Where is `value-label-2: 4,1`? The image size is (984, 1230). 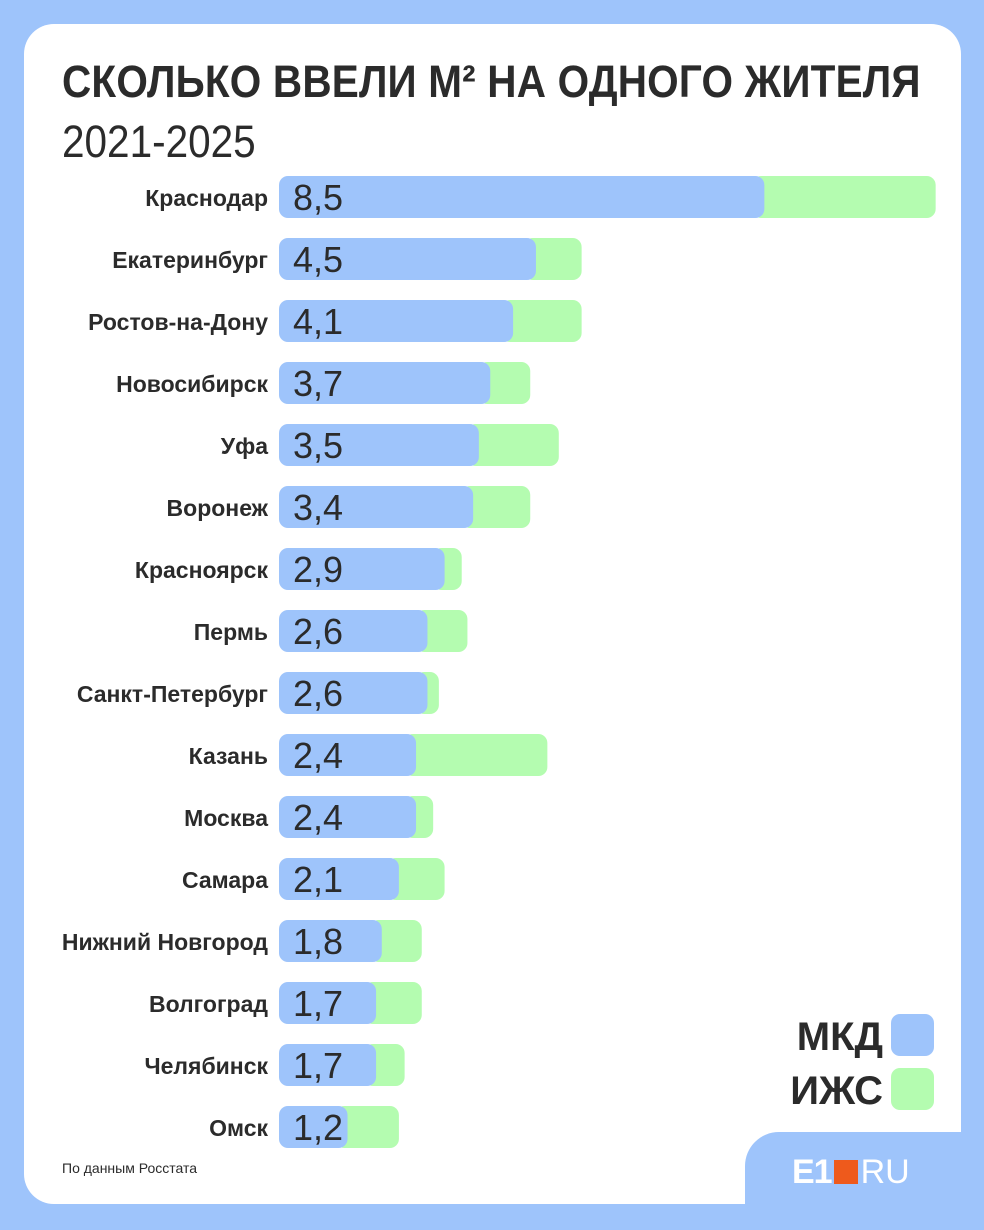
value-label-2: 4,1 is located at coordinates (318, 321).